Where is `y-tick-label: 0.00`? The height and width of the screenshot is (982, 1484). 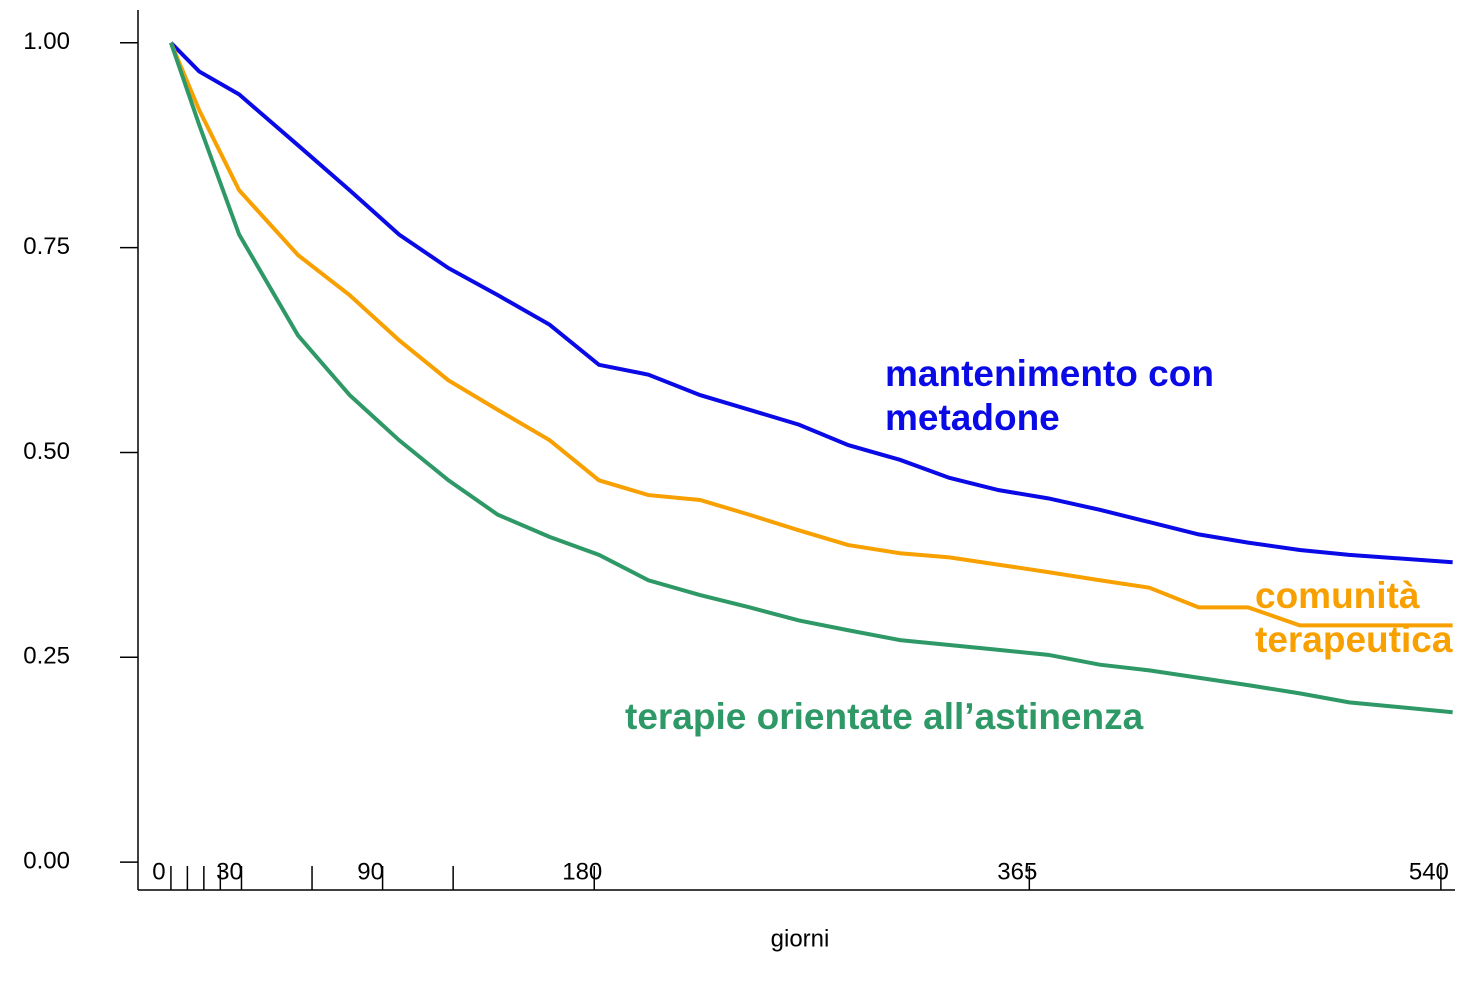
y-tick-label: 0.00 is located at coordinates (46, 860).